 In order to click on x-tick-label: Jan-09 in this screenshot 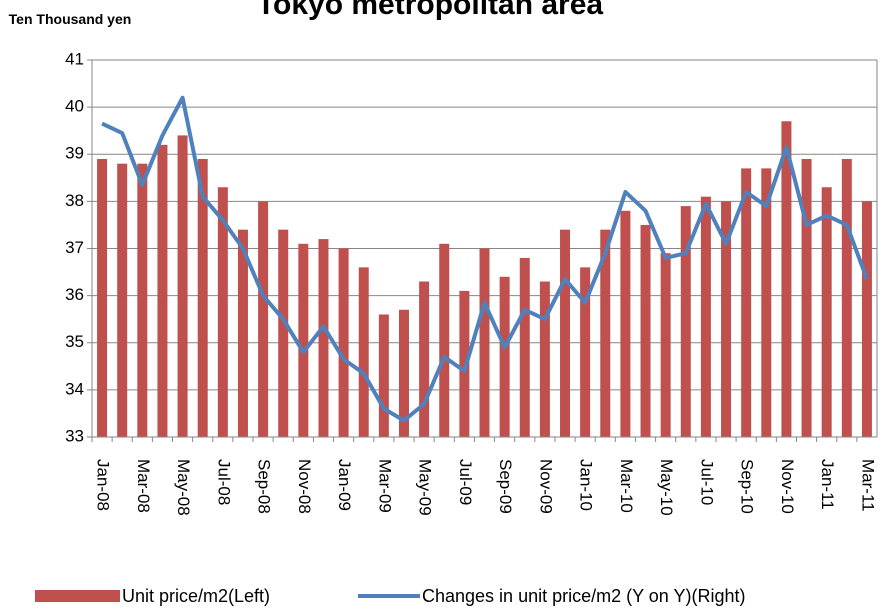, I will do `click(344, 485)`.